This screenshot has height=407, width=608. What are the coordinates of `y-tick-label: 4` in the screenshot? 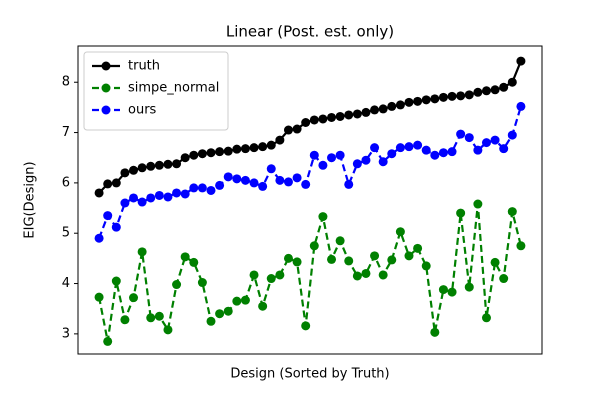 It's located at (66, 283).